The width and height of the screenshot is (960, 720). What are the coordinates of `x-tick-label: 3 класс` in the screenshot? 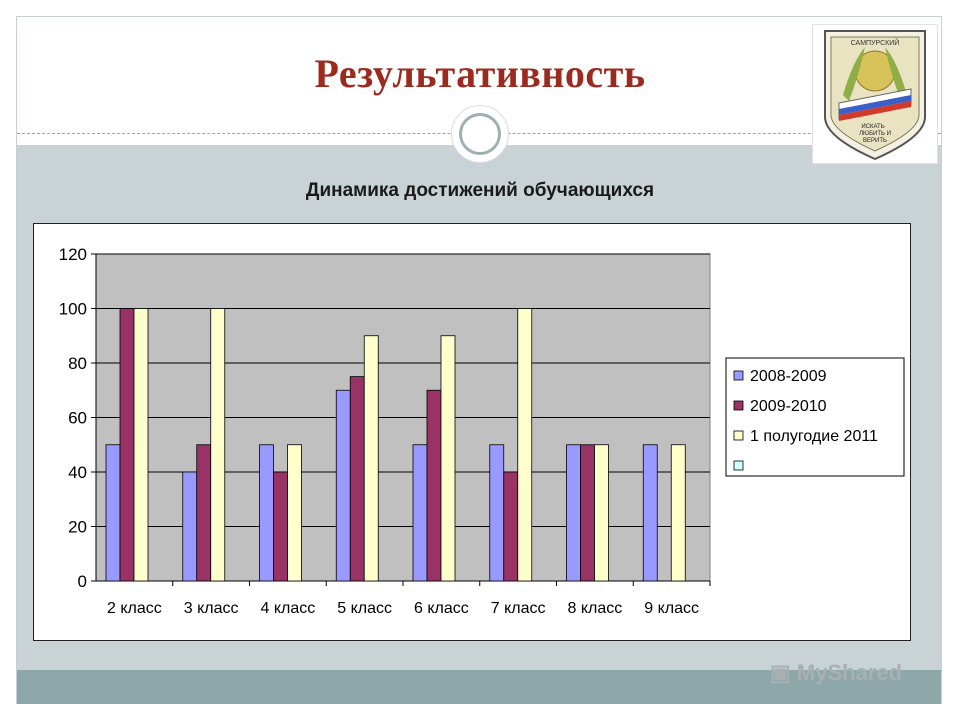 It's located at (211, 608).